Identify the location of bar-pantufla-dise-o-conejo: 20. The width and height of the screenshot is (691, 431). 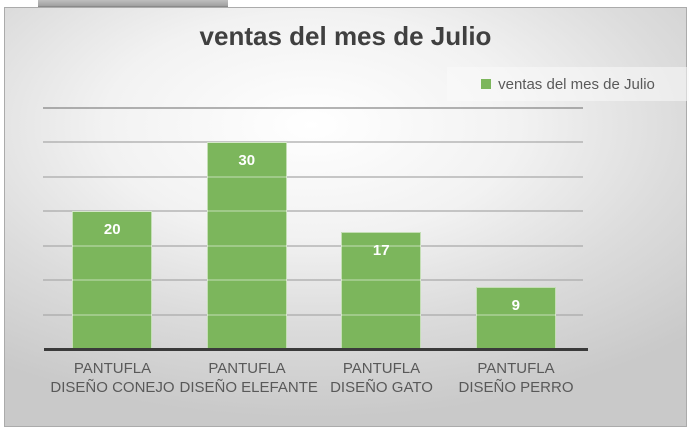
(112, 280).